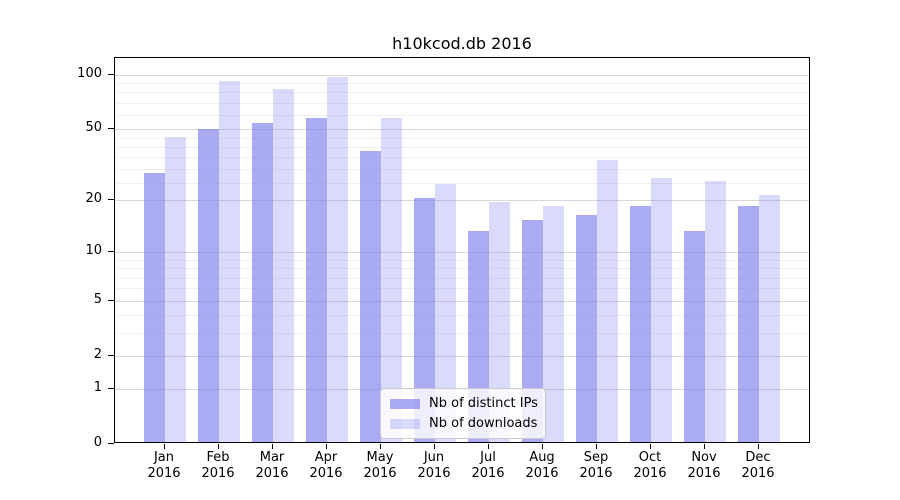 The image size is (900, 500). I want to click on x-tick-month: Apr, so click(326, 457).